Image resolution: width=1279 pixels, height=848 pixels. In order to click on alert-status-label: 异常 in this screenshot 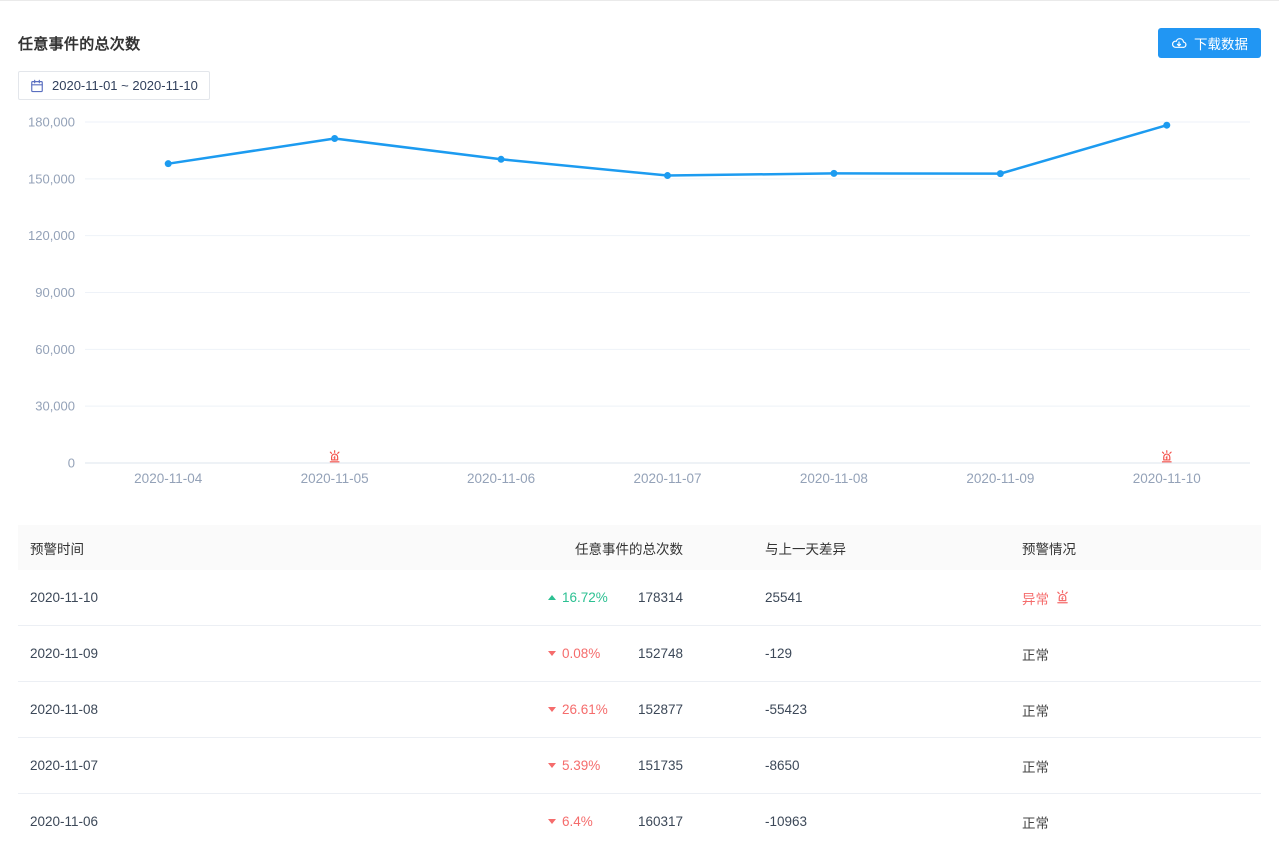, I will do `click(1035, 599)`.